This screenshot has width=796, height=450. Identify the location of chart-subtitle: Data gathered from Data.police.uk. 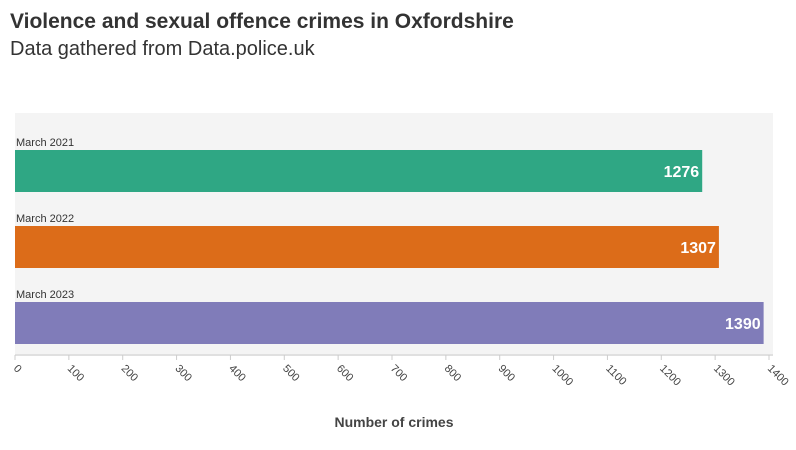
(162, 49).